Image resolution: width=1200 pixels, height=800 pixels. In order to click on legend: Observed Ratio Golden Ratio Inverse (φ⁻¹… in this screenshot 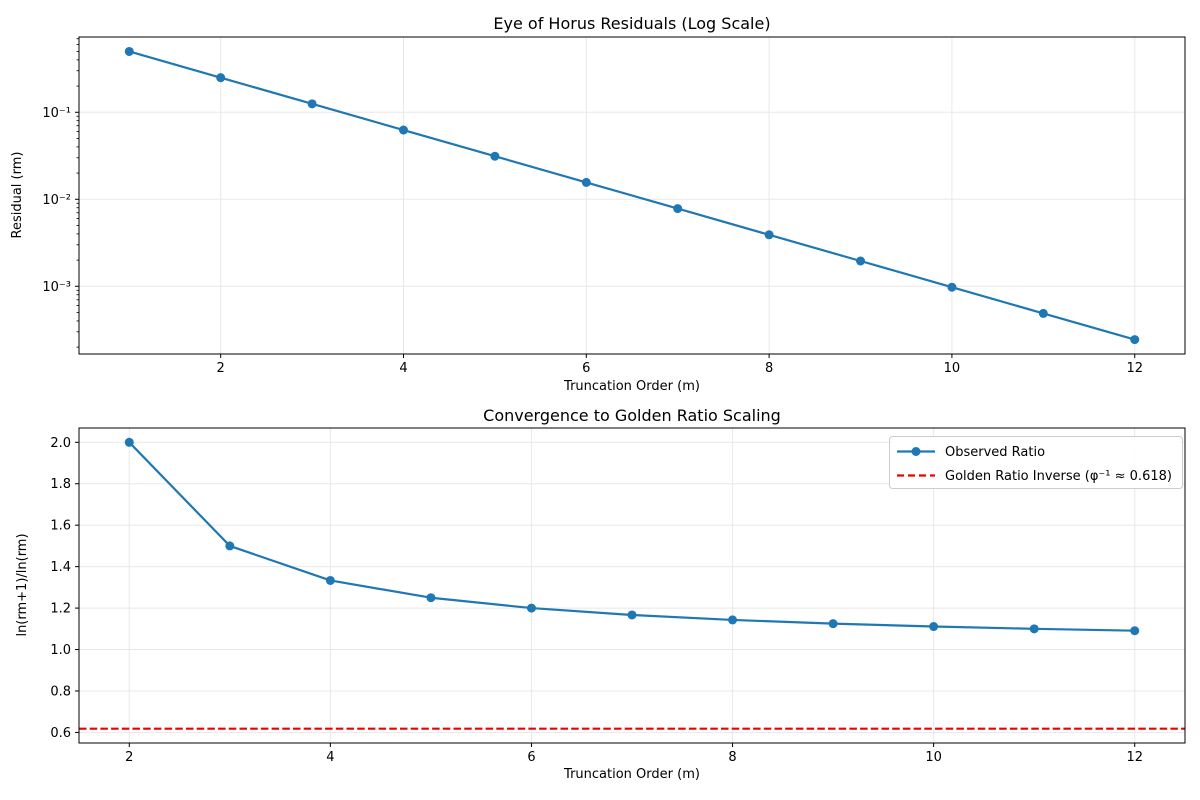, I will do `click(1036, 462)`.